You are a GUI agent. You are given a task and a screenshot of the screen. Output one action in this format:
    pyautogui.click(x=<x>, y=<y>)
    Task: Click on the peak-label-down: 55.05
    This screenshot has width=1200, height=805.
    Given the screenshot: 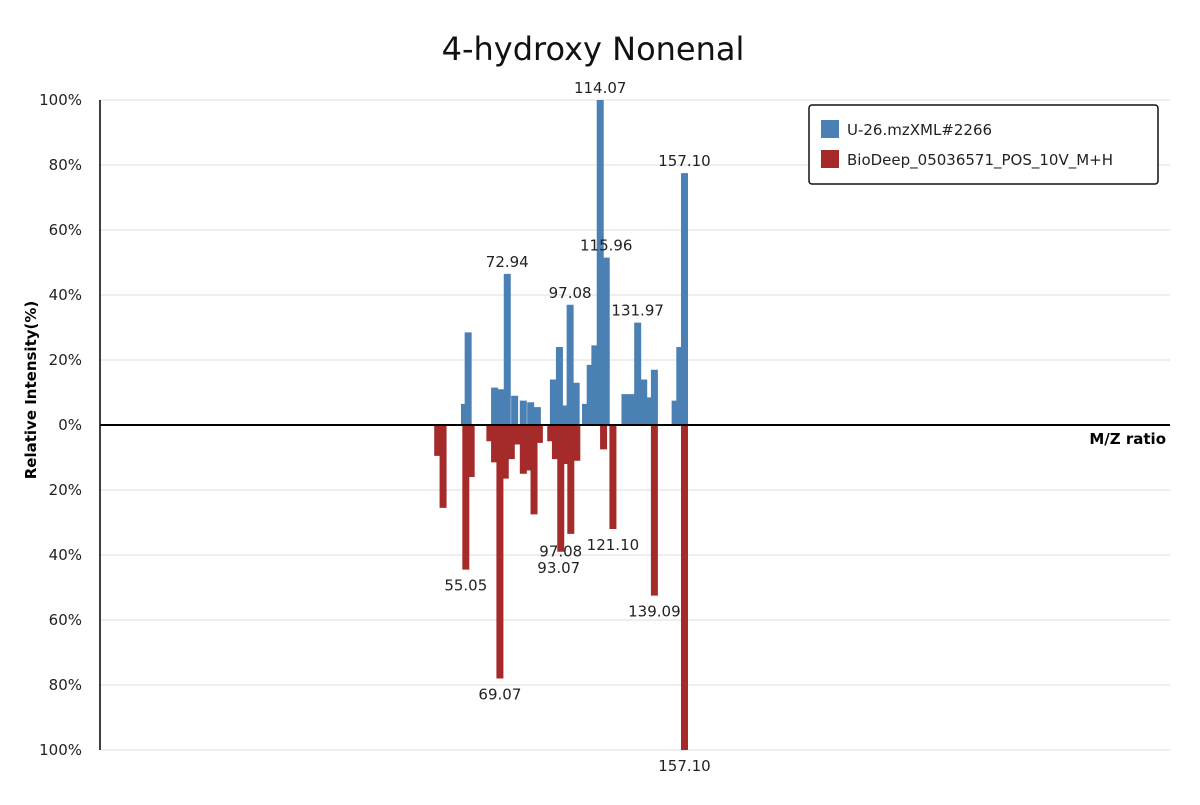 What is the action you would take?
    pyautogui.click(x=465, y=586)
    